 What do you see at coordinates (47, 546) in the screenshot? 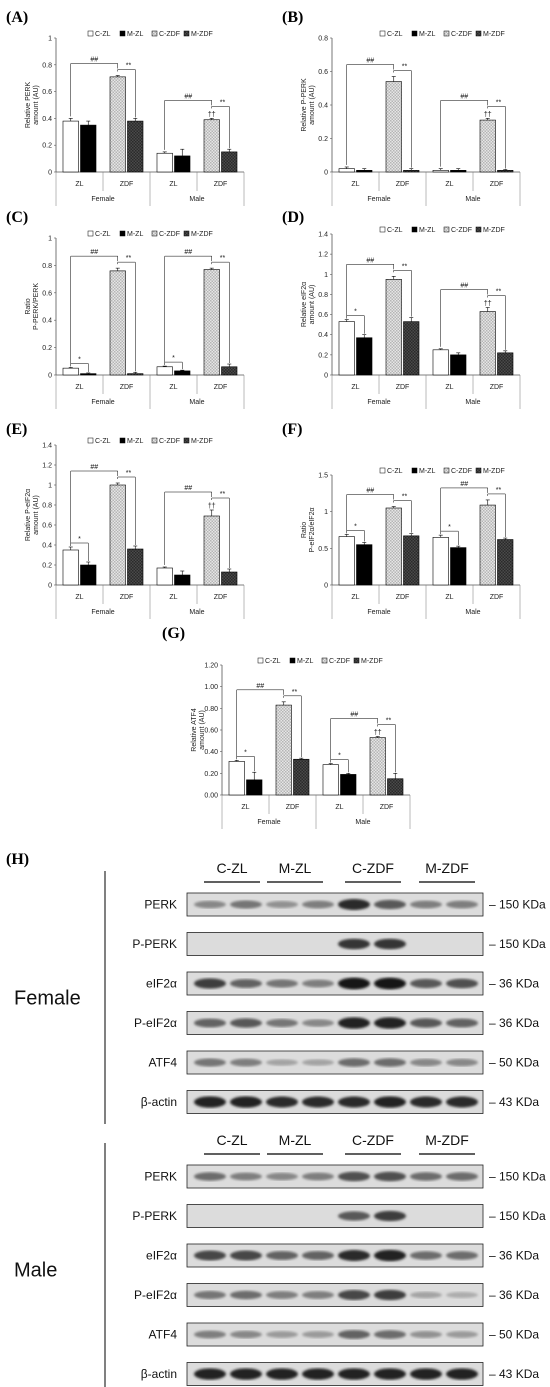
I see `y-tick-label: 0.4` at bounding box center [47, 546].